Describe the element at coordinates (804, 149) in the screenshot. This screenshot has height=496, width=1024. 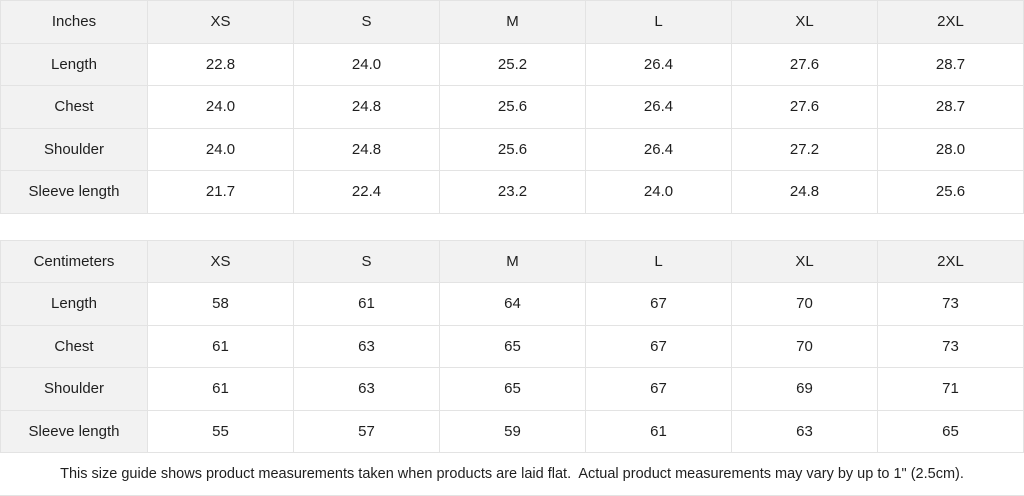
I see `measurement-cell: 27.2` at that location.